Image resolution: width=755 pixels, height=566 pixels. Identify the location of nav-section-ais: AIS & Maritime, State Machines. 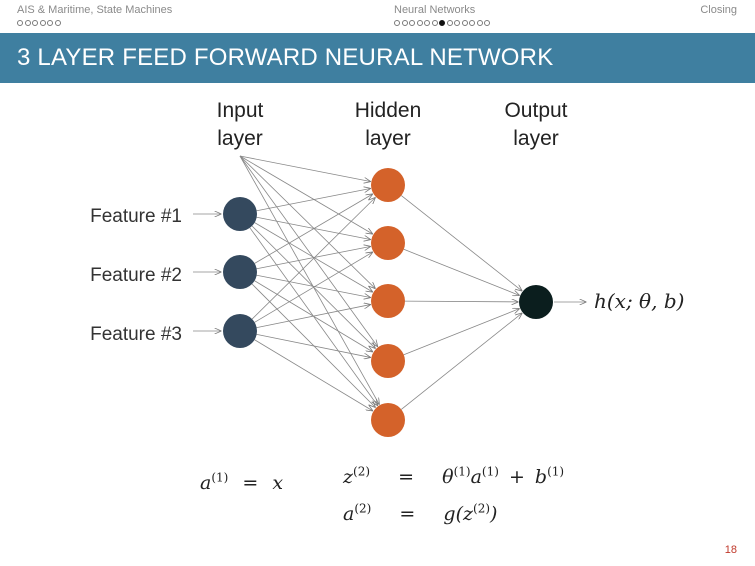
(95, 15).